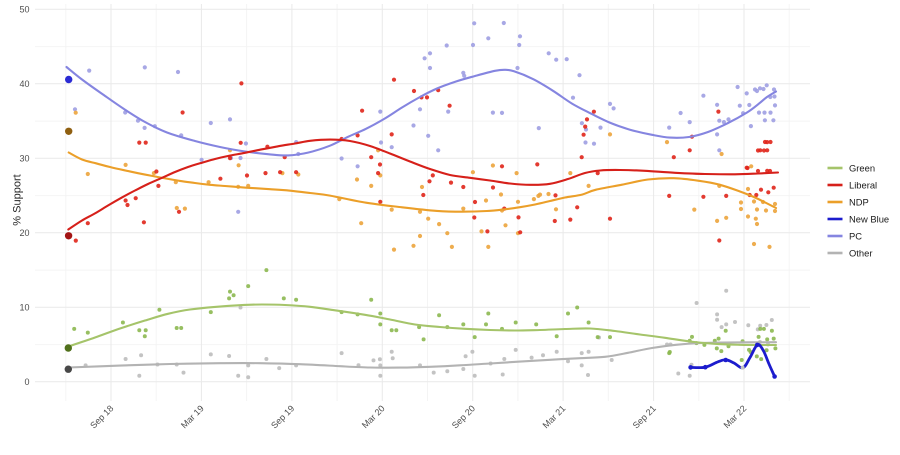 Image resolution: width=900 pixels, height=455 pixels. I want to click on svg-text: 0, so click(26, 382).